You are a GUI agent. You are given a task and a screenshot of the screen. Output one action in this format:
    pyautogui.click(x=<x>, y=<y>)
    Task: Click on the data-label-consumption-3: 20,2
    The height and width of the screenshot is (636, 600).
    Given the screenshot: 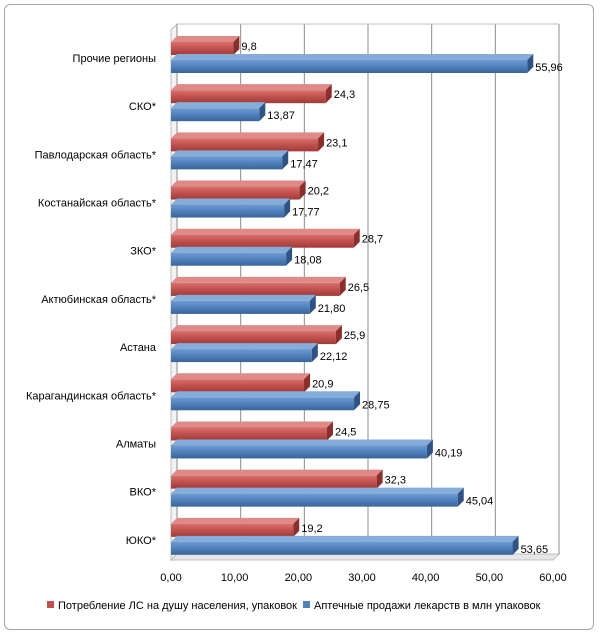 What is the action you would take?
    pyautogui.click(x=318, y=192)
    